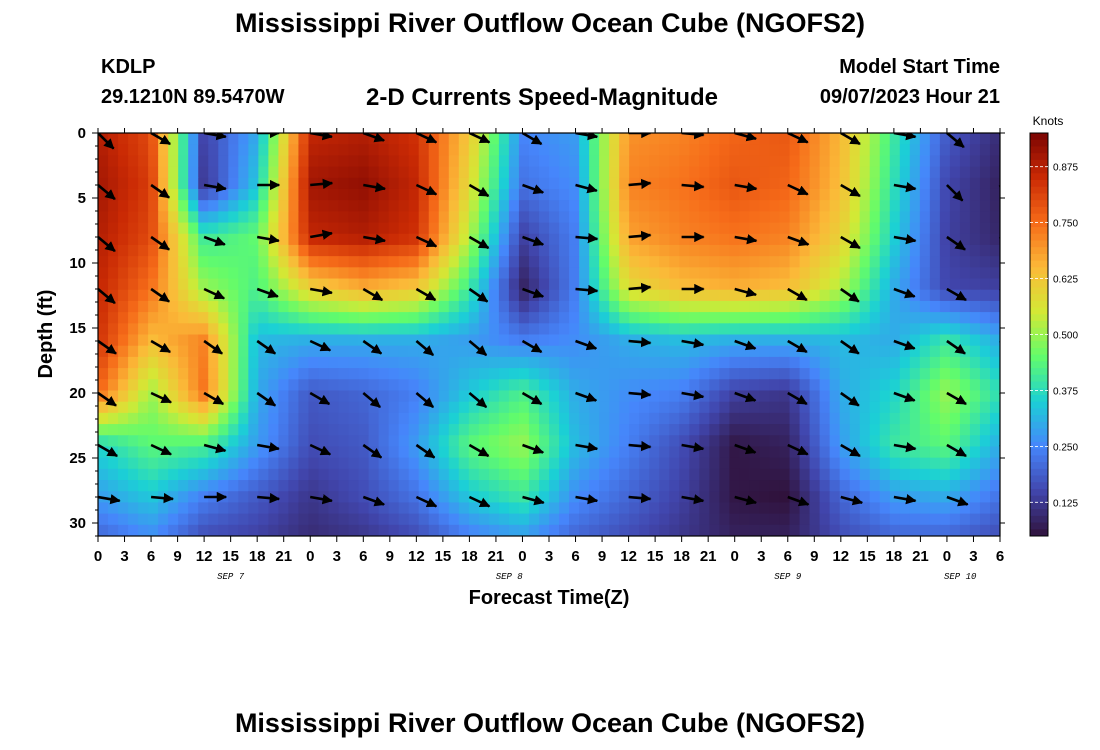 Image resolution: width=1100 pixels, height=750 pixels. Describe the element at coordinates (283, 556) in the screenshot. I see `x-tick-label: 21` at that location.